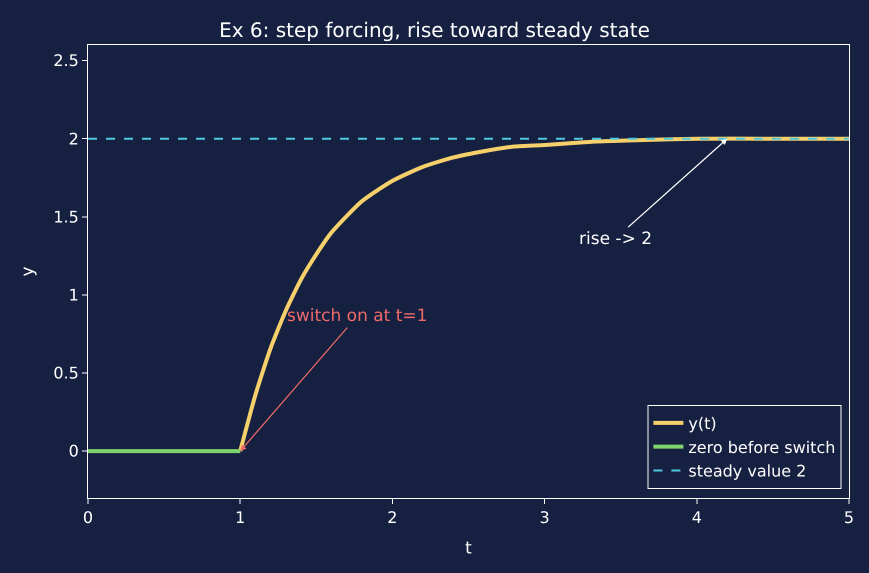 This screenshot has height=573, width=869. I want to click on annotation: rise -> 2, so click(615, 239).